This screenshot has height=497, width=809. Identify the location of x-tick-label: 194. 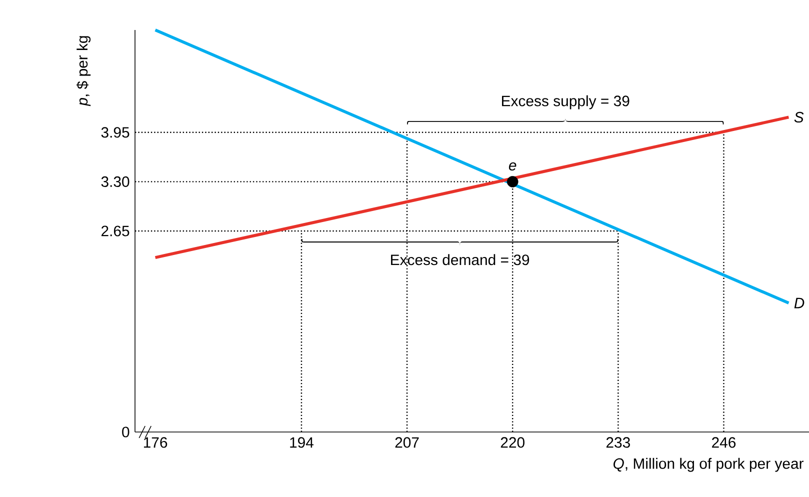
(302, 442).